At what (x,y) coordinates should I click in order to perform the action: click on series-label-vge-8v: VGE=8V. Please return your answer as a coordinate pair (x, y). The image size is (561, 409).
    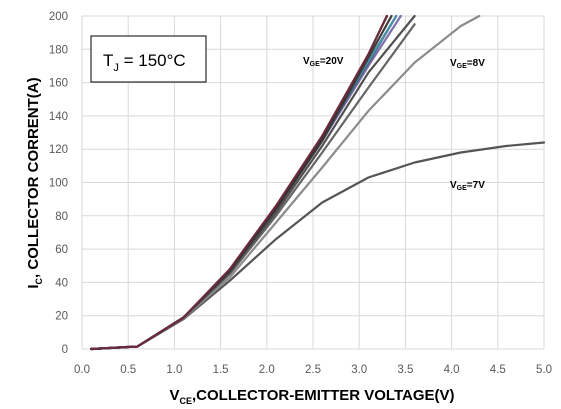
    Looking at the image, I should click on (467, 64).